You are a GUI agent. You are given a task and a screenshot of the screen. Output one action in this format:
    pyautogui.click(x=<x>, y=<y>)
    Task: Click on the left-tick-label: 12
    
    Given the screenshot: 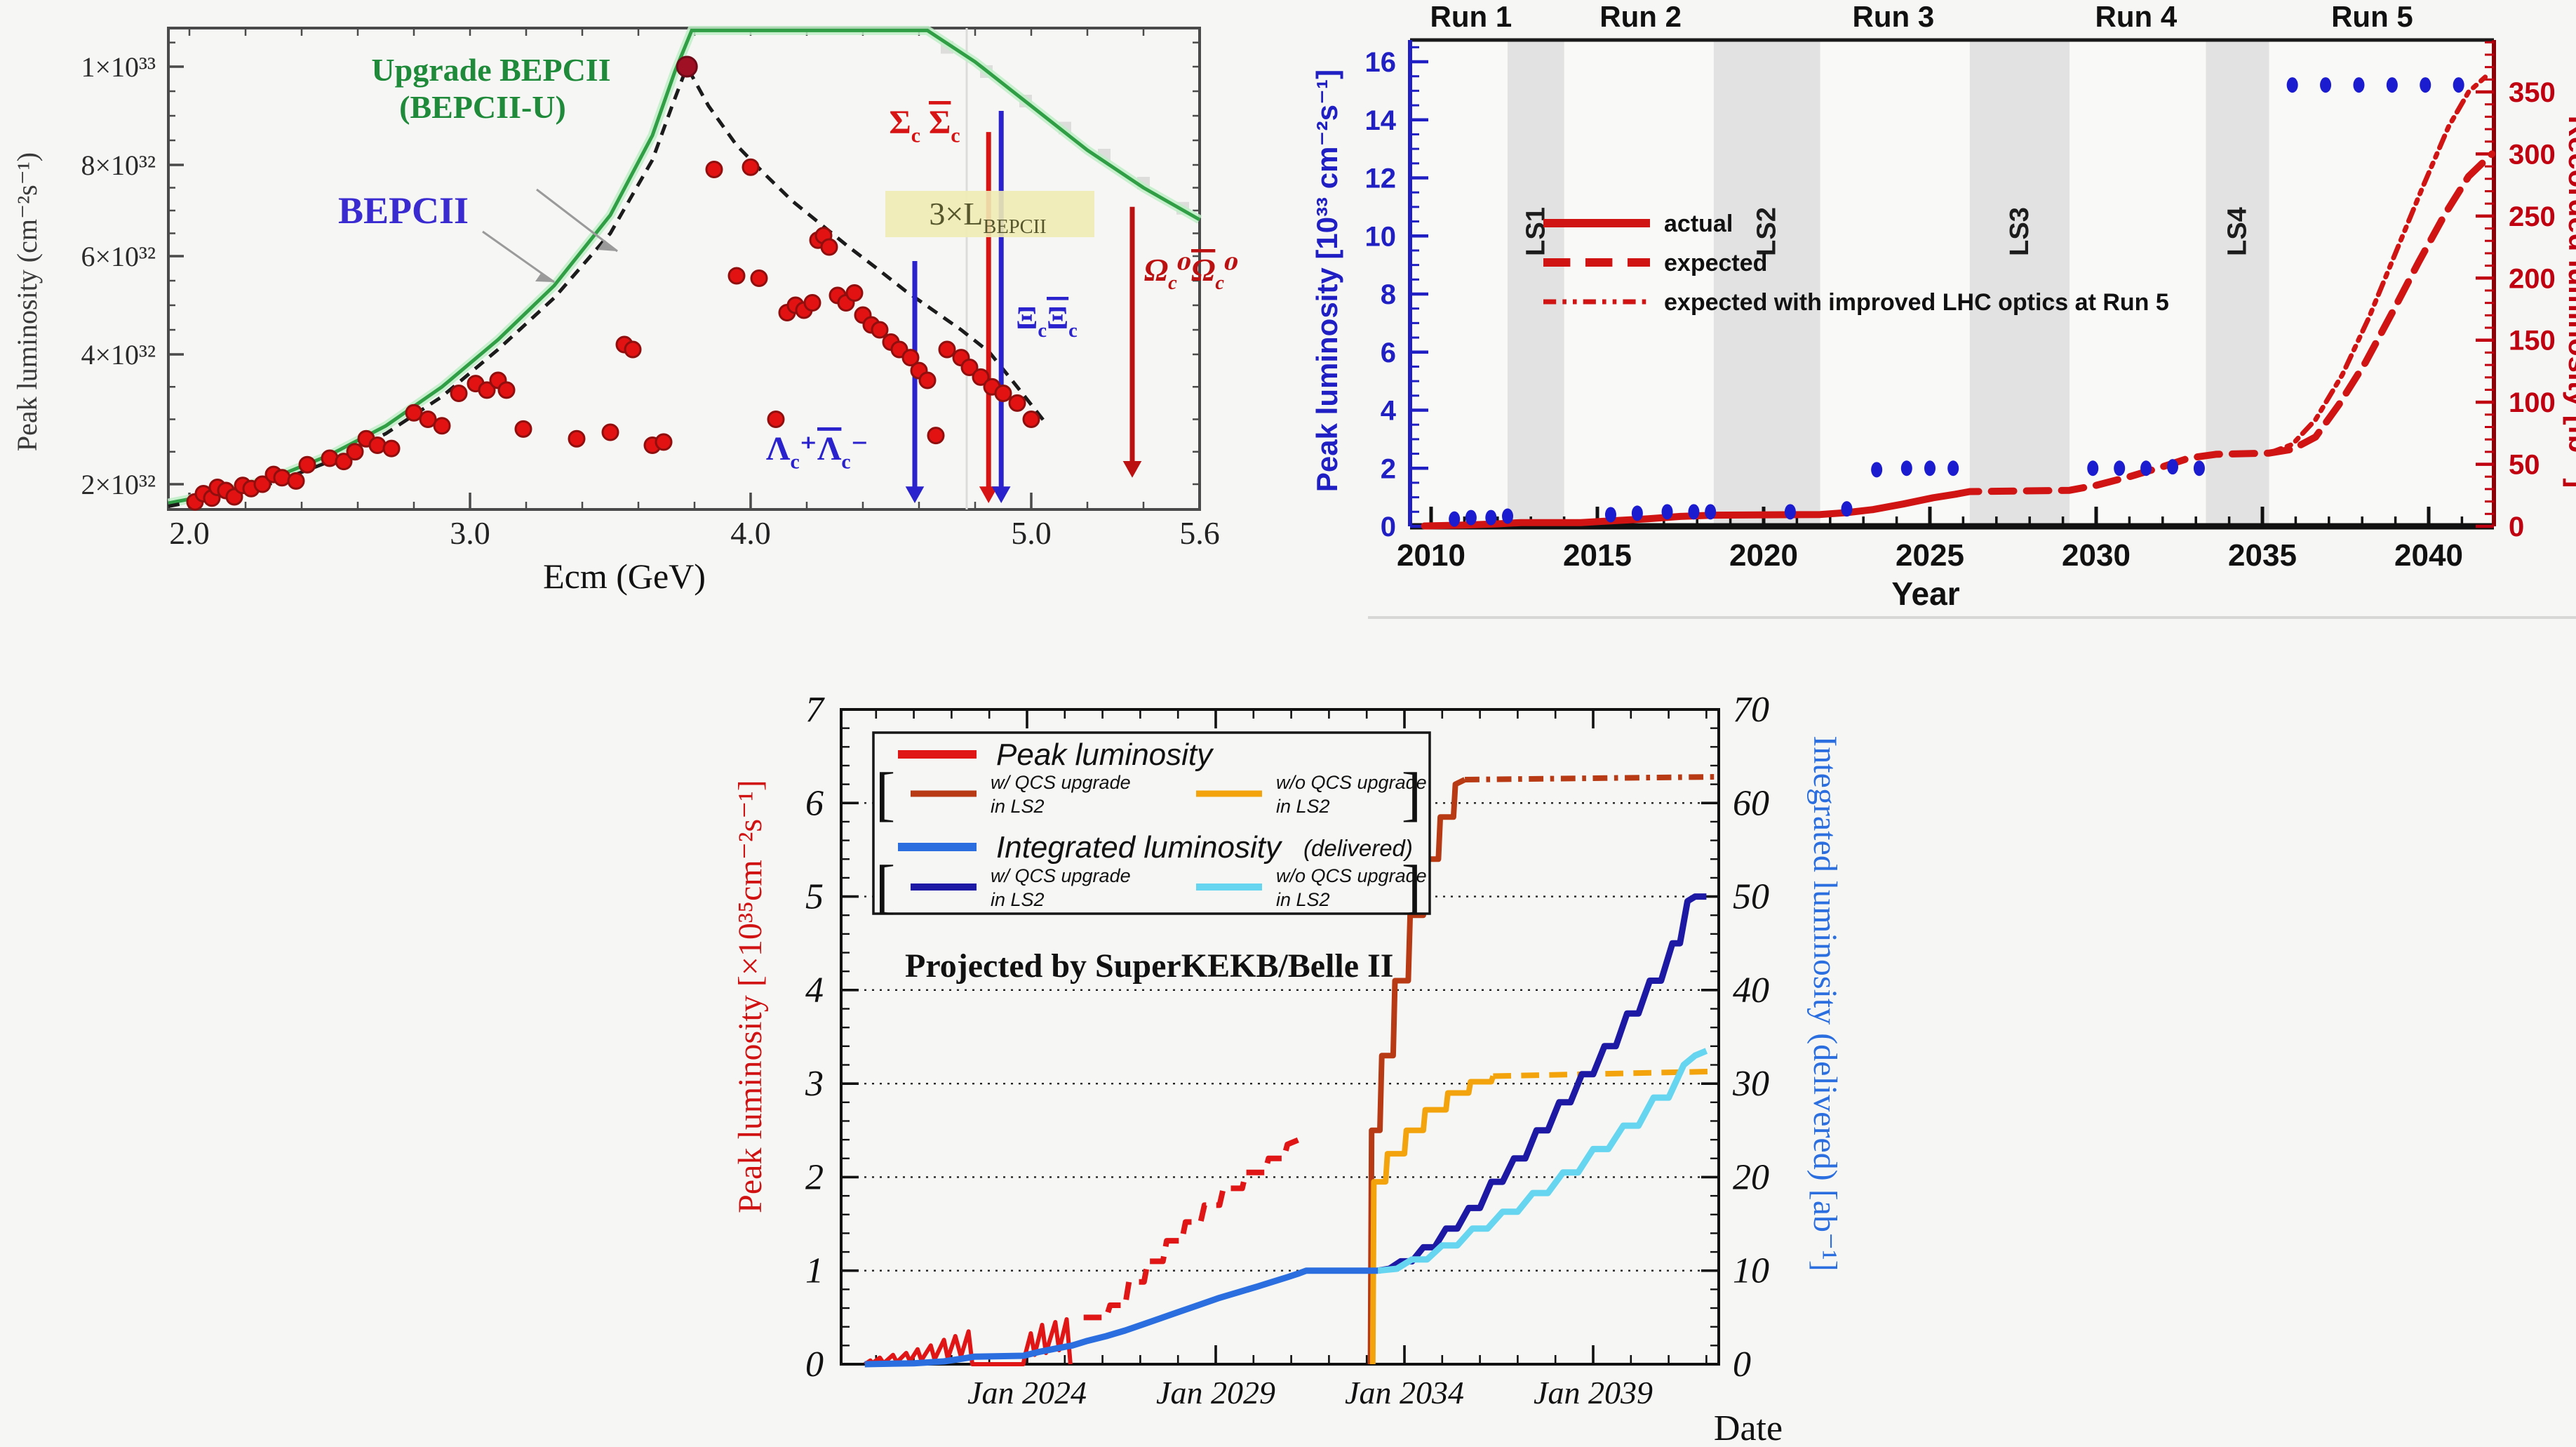 What is the action you would take?
    pyautogui.click(x=1381, y=179)
    